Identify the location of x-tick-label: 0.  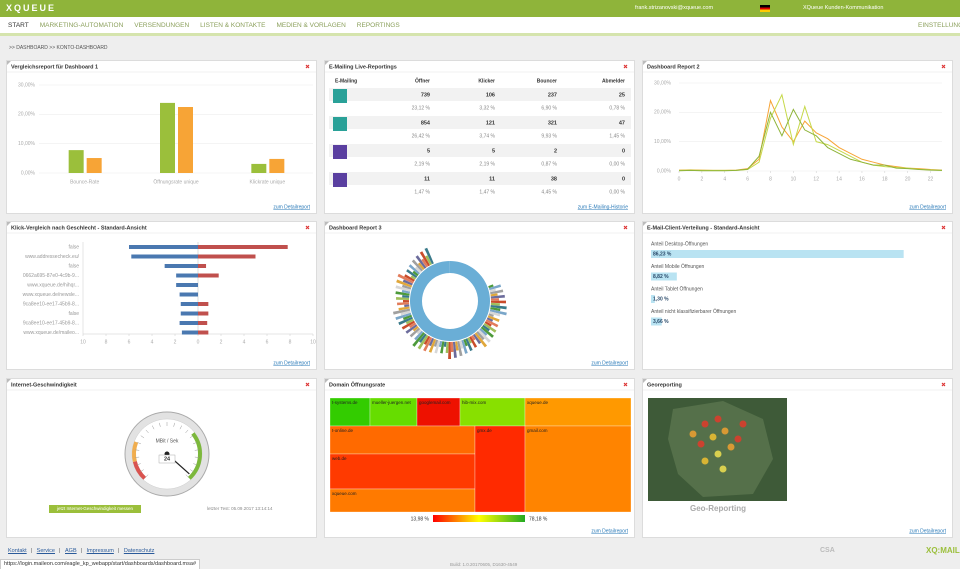
(679, 179).